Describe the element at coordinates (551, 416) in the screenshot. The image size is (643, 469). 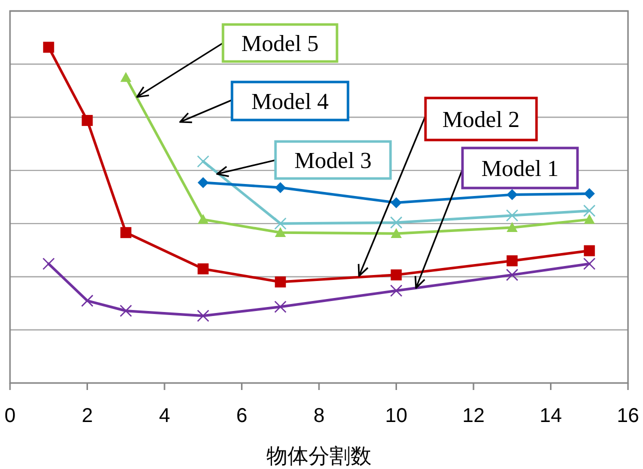
I see `xtick-label: 14` at that location.